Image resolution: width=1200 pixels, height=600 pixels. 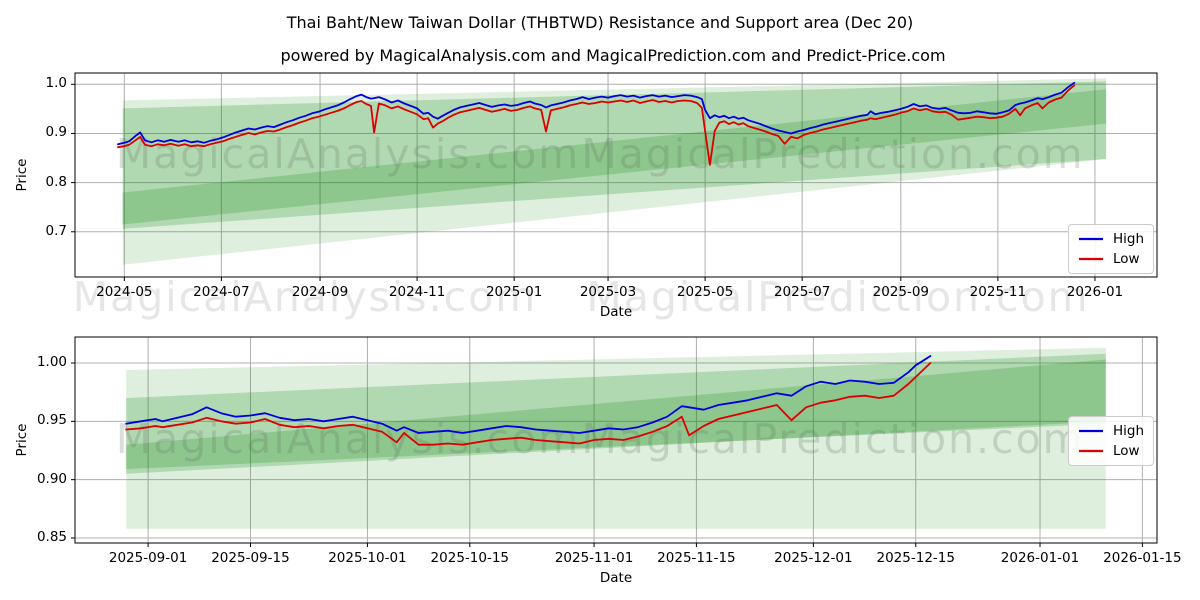 What do you see at coordinates (56, 132) in the screenshot?
I see `y-tick-label: 0.9` at bounding box center [56, 132].